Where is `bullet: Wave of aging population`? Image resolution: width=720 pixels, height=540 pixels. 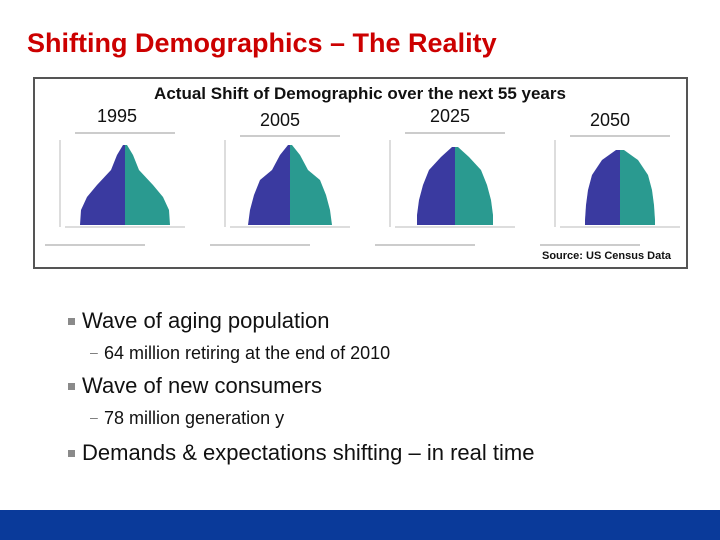 bullet: Wave of aging population is located at coordinates (206, 320).